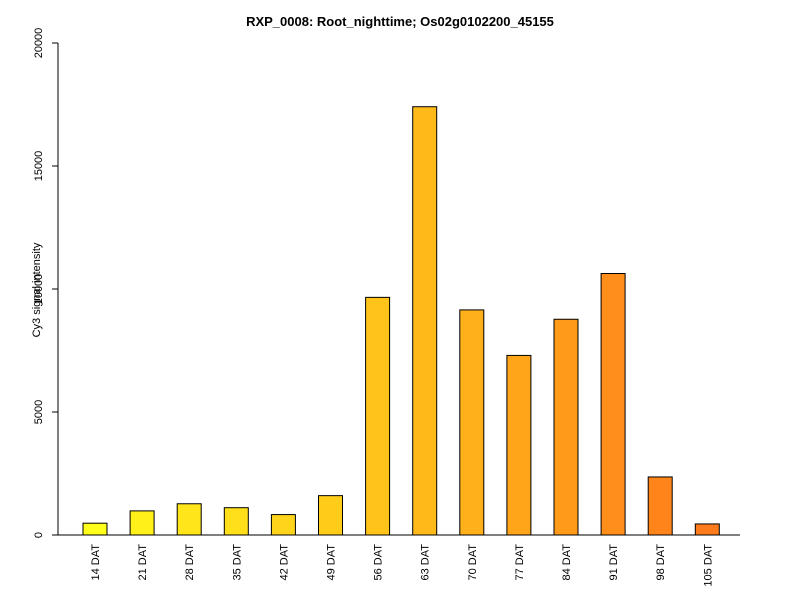 The height and width of the screenshot is (605, 800). I want to click on bar-91-dat, so click(613, 404).